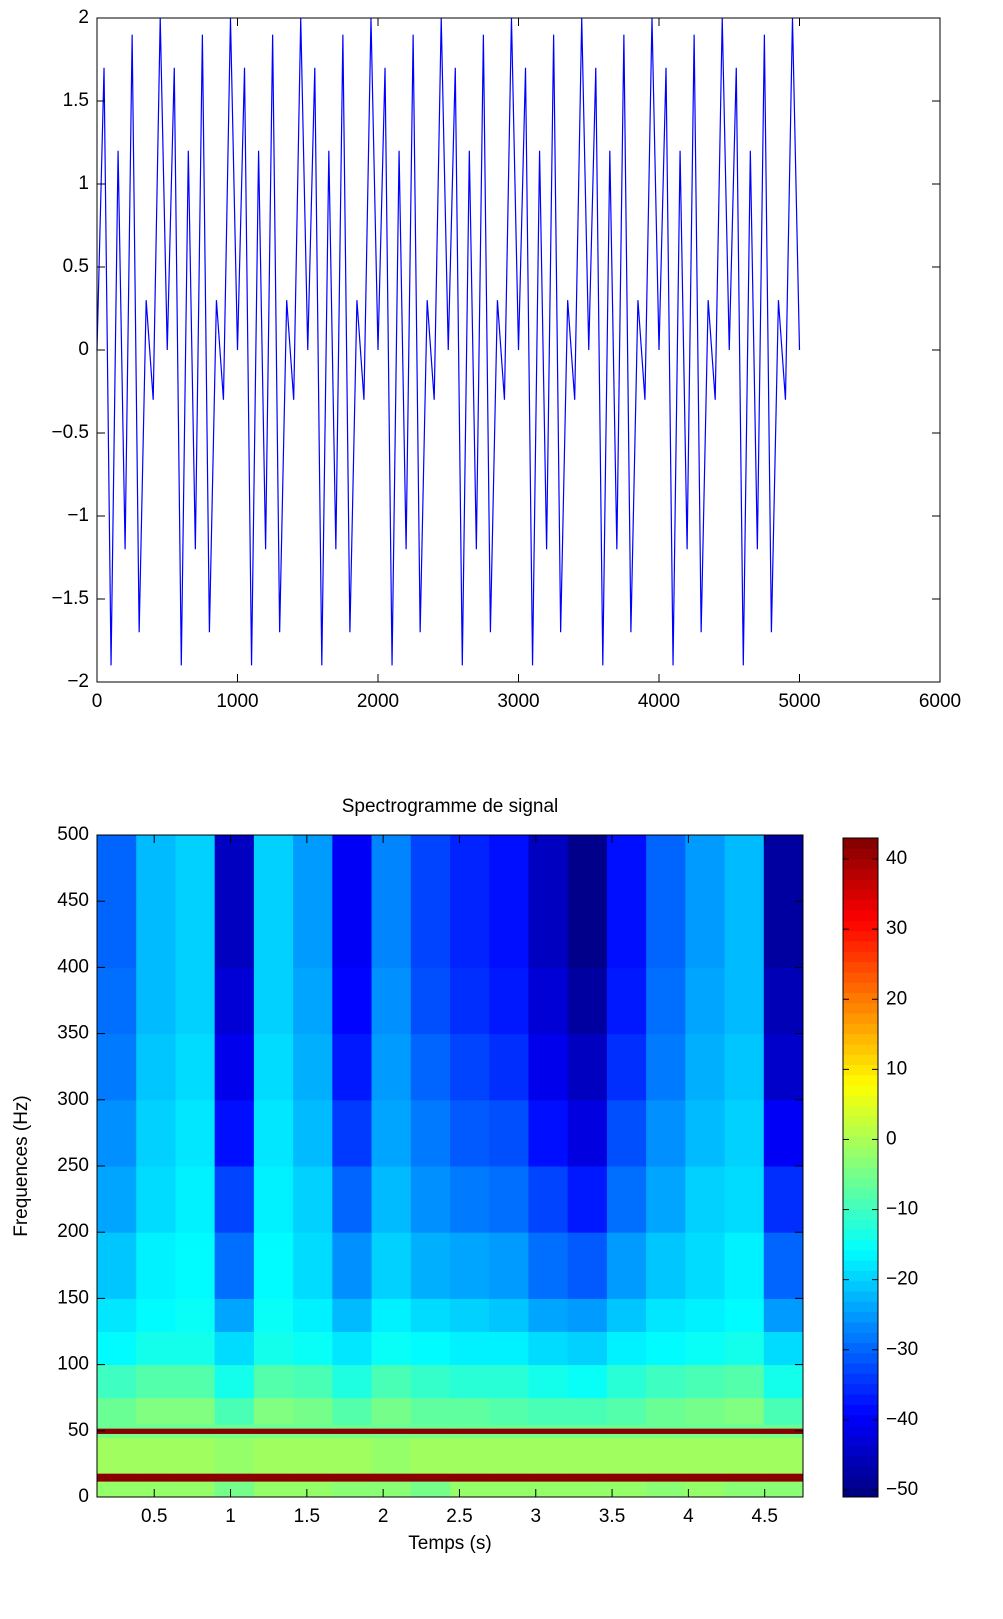 Image resolution: width=1003 pixels, height=1619 pixels. What do you see at coordinates (70, 432) in the screenshot?
I see `y-tick-label: −0.5` at bounding box center [70, 432].